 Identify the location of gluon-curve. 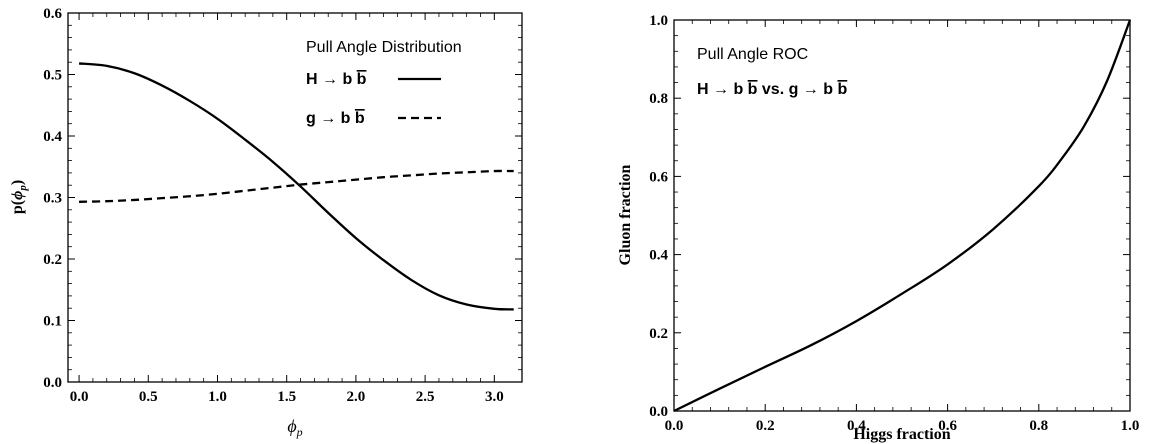
(296, 186).